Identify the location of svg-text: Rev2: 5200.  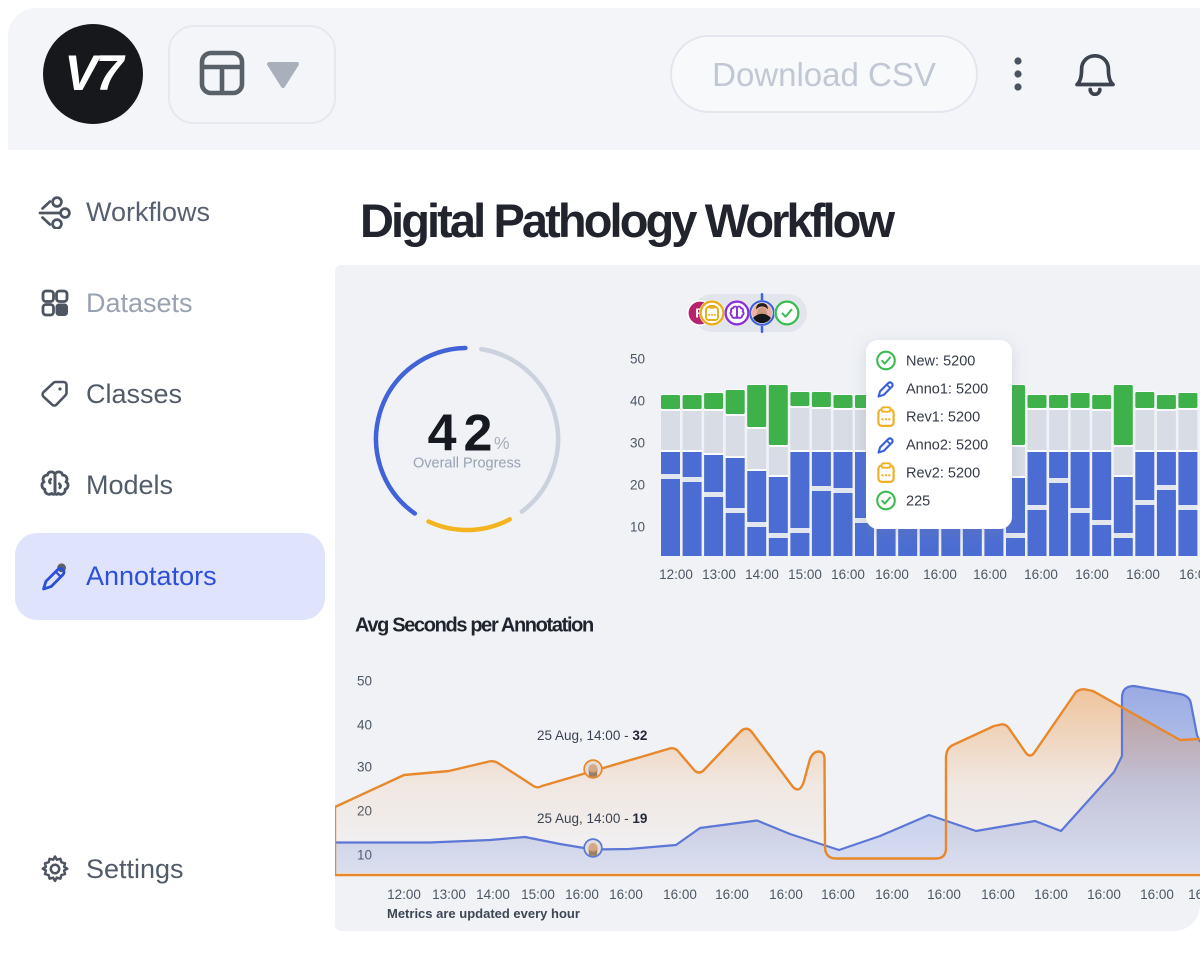
(943, 474).